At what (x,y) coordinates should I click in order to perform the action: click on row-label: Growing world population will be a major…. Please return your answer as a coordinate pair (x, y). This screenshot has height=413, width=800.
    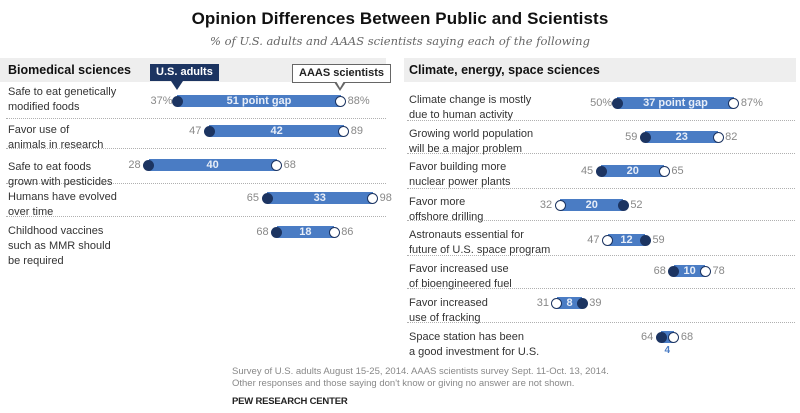
    Looking at the image, I should click on (471, 141).